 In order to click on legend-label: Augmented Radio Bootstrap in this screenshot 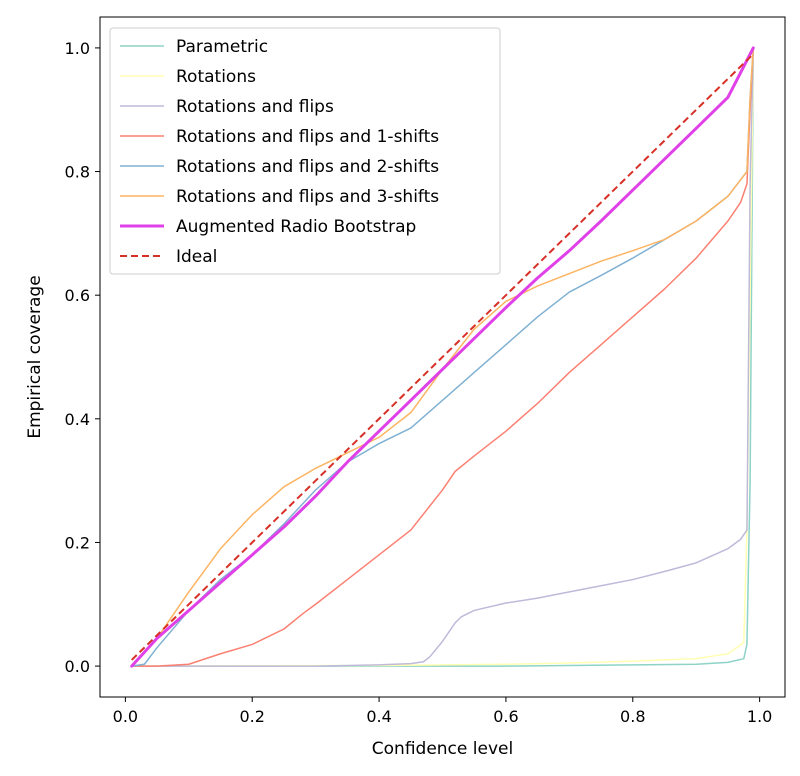, I will do `click(296, 227)`.